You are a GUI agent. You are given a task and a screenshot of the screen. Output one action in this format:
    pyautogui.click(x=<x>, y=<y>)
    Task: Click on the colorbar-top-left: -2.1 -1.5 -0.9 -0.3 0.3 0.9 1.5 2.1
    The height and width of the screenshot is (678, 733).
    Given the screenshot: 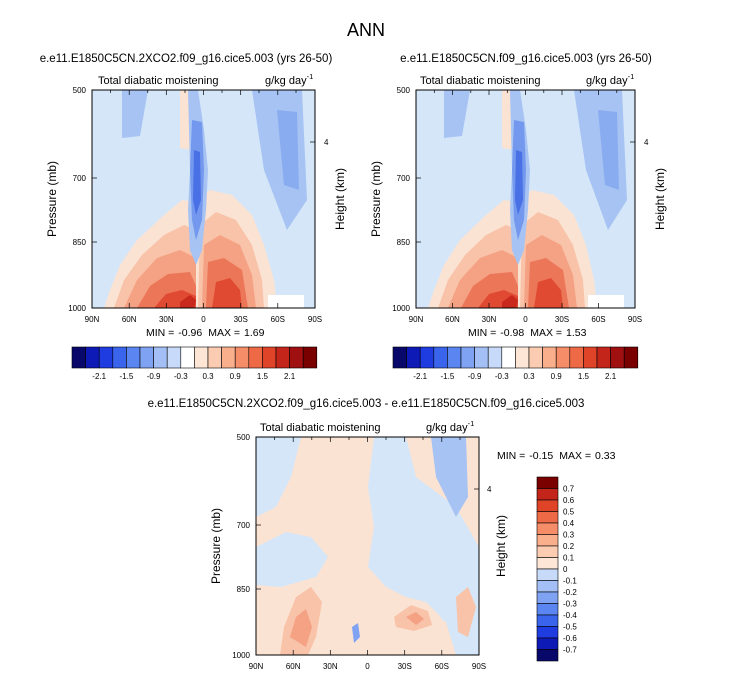 What is the action you would take?
    pyautogui.click(x=194, y=363)
    